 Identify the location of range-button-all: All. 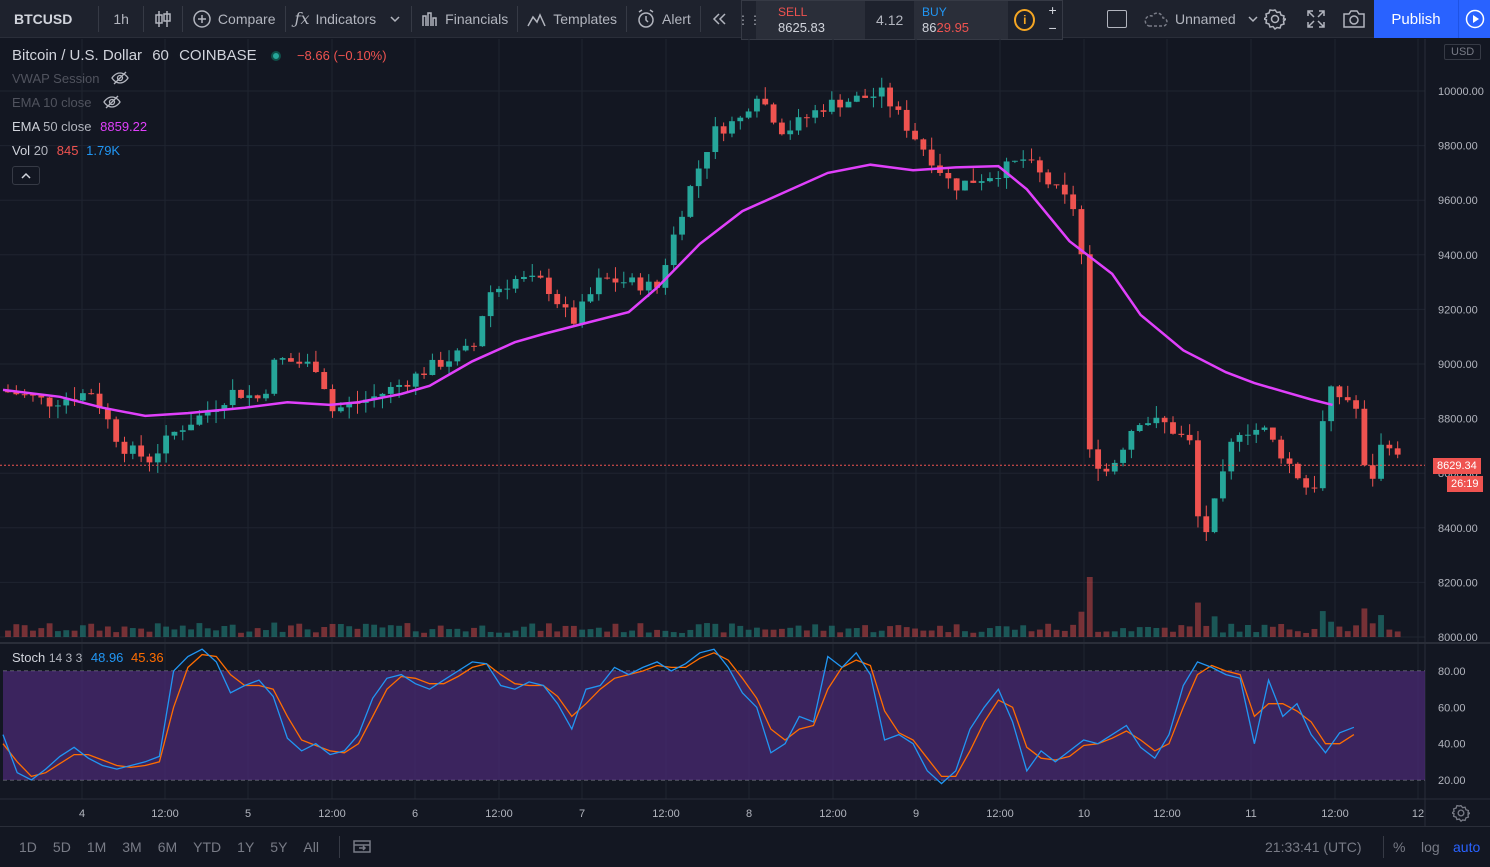
(311, 847).